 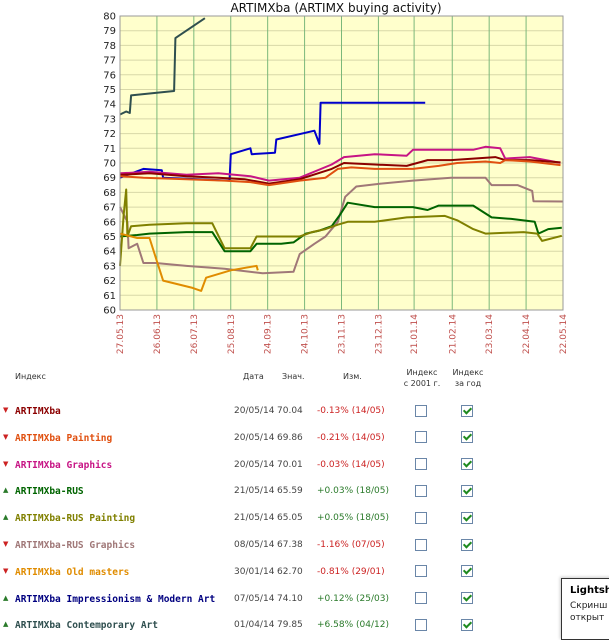 I want to click on y-tick-label: 74, so click(x=109, y=105).